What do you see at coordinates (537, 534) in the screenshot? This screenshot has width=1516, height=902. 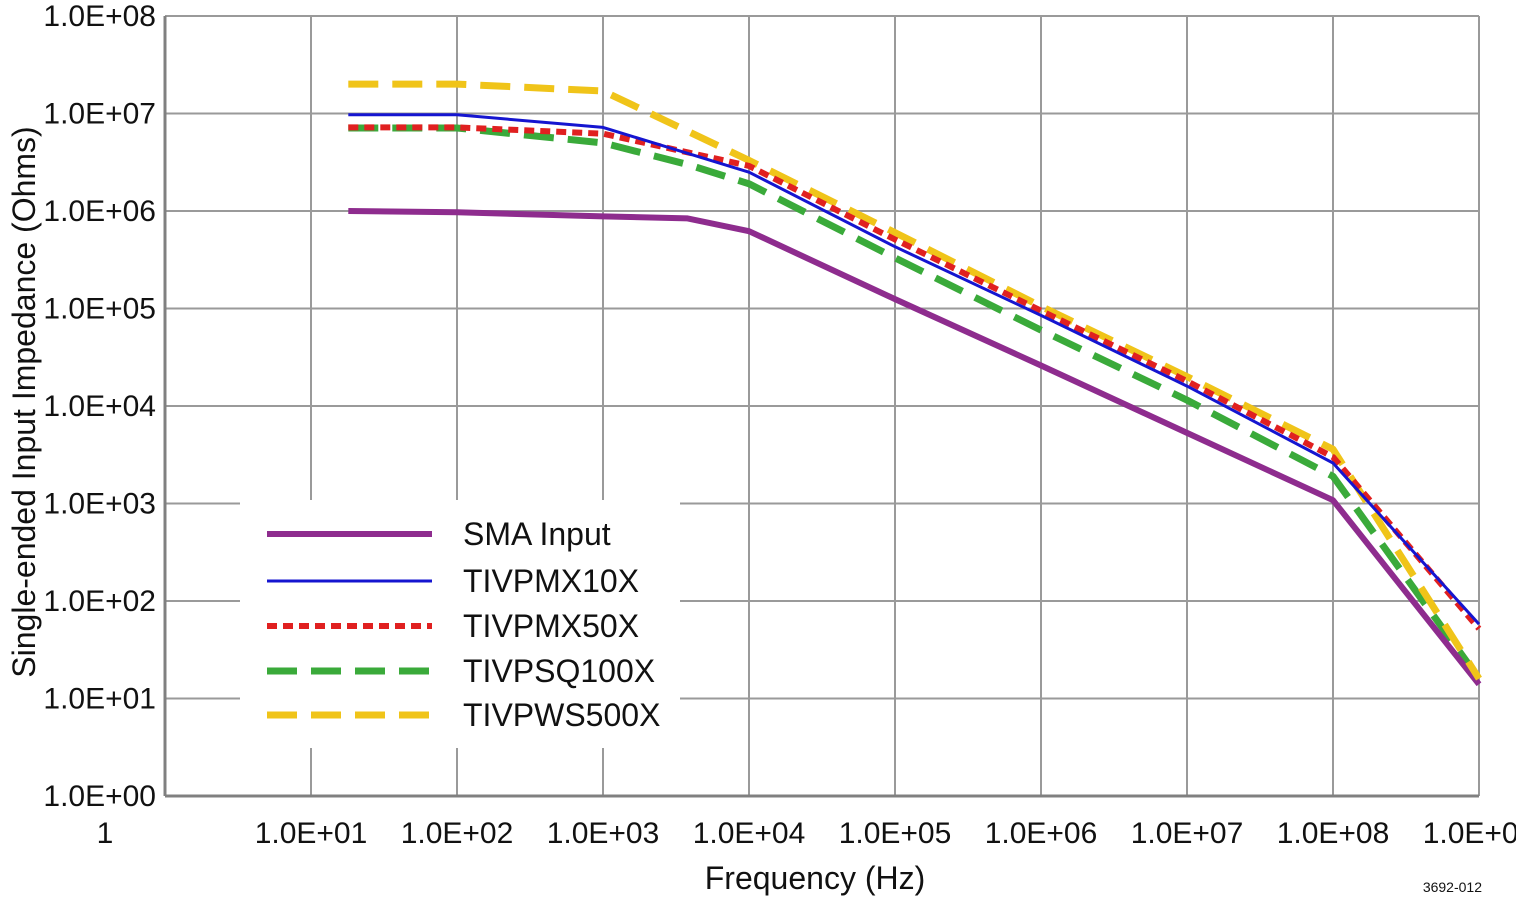 I see `legend-label: SMA Input` at bounding box center [537, 534].